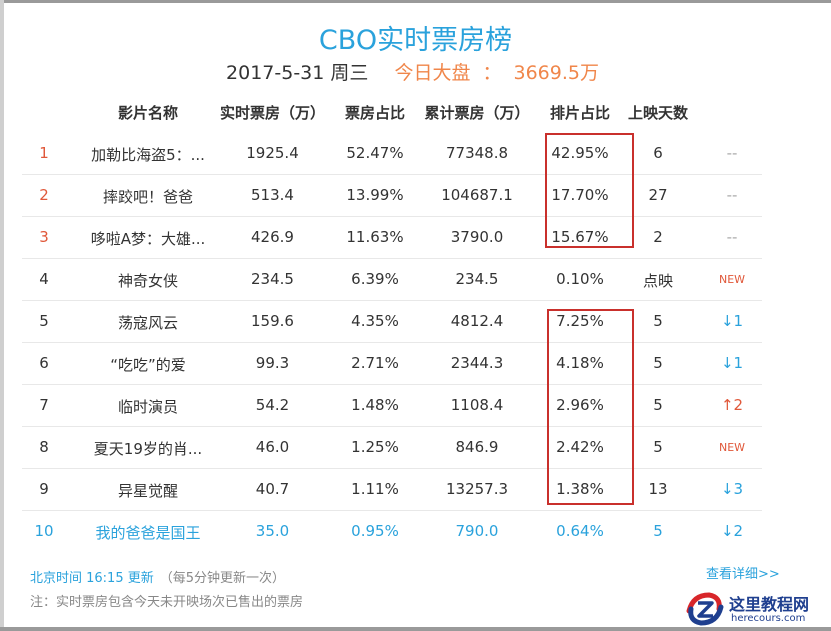 The width and height of the screenshot is (831, 631). I want to click on box-office-share: 2.71%, so click(375, 363).